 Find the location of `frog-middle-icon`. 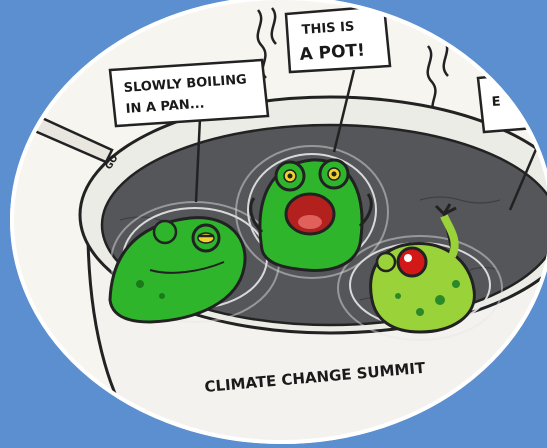

frog-middle-icon is located at coordinates (311, 215).